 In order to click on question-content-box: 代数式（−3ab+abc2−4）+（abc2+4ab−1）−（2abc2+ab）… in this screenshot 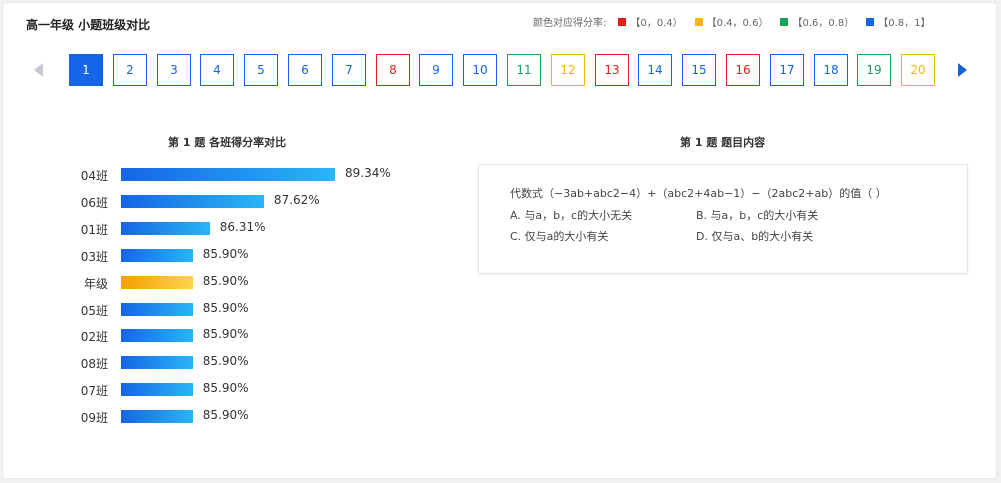, I will do `click(723, 219)`.